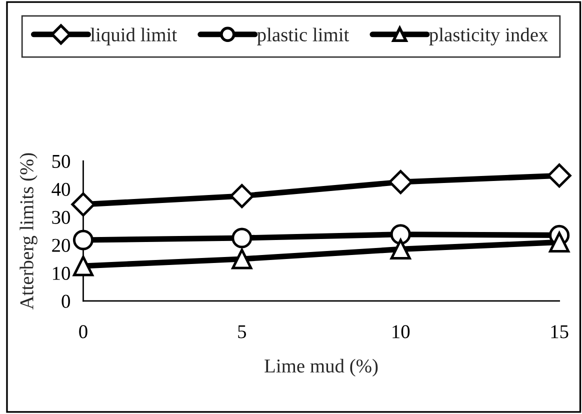 The image size is (582, 414). What do you see at coordinates (559, 331) in the screenshot?
I see `x-tick-label: 15` at bounding box center [559, 331].